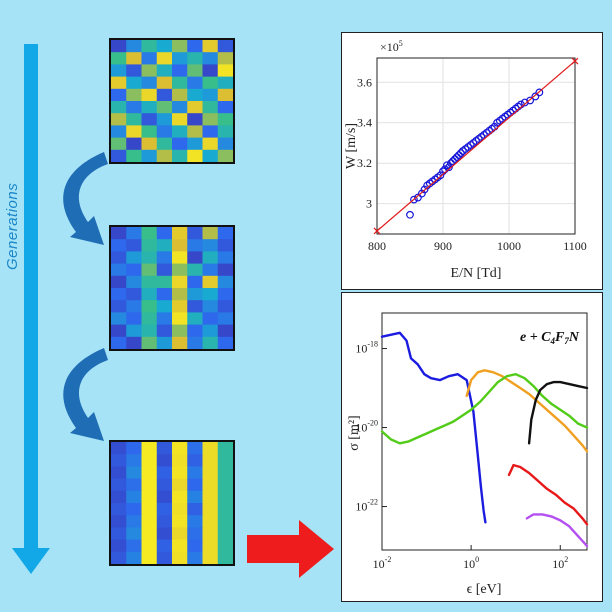 The image size is (612, 612). Describe the element at coordinates (377, 246) in the screenshot. I see `x-tick-label: 800` at that location.